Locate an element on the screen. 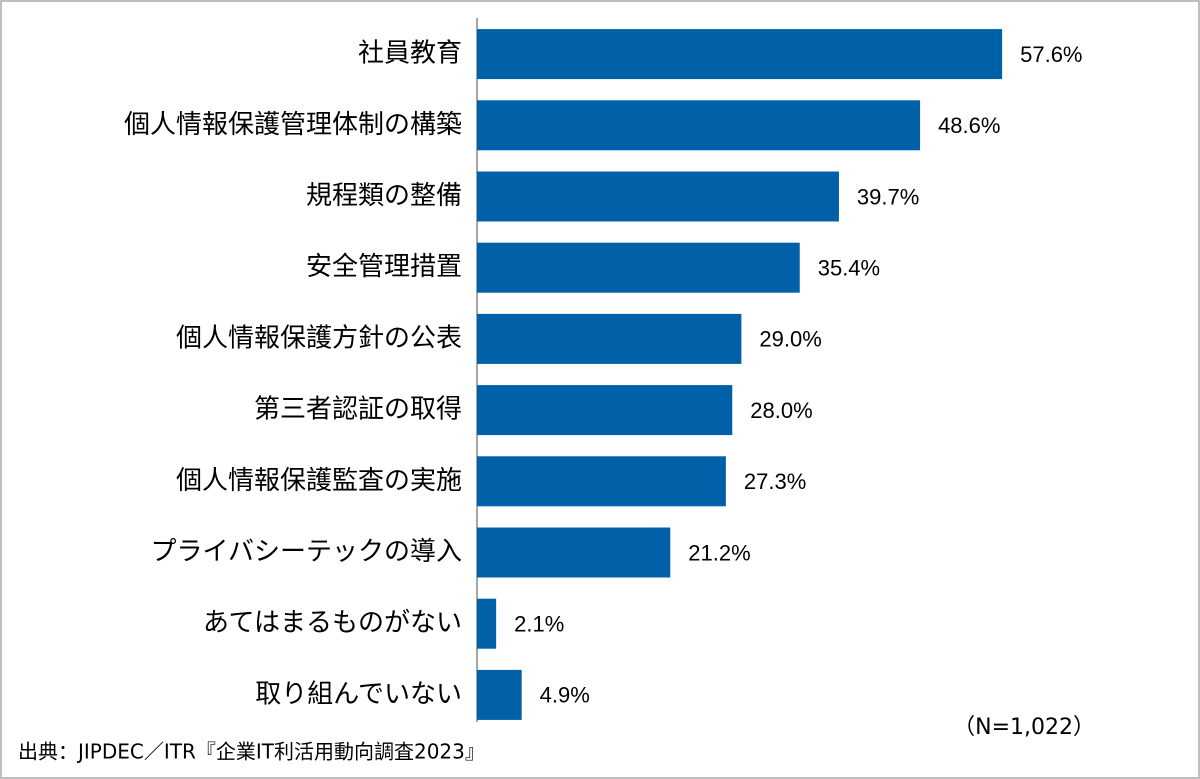 This screenshot has height=779, width=1200. value-label: 4.9% is located at coordinates (565, 695).